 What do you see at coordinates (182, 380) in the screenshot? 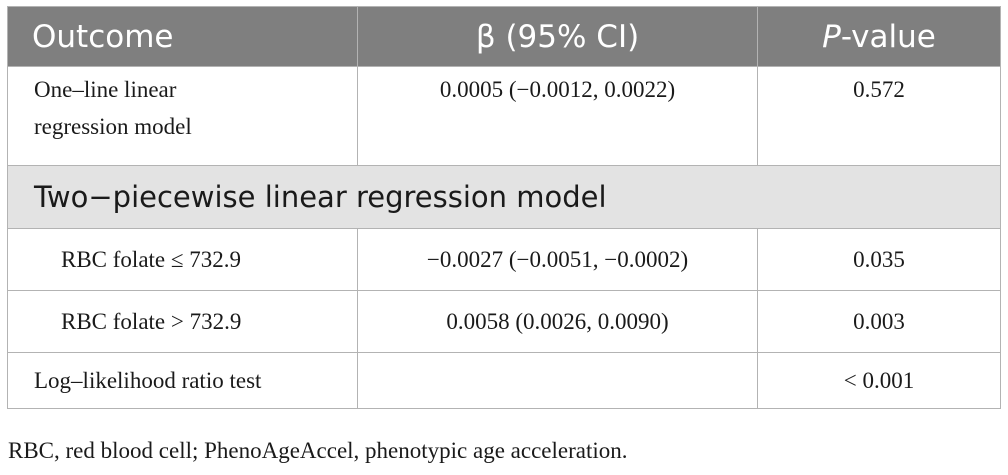
I see `cell-outcome: Log–likelihood ratio test` at bounding box center [182, 380].